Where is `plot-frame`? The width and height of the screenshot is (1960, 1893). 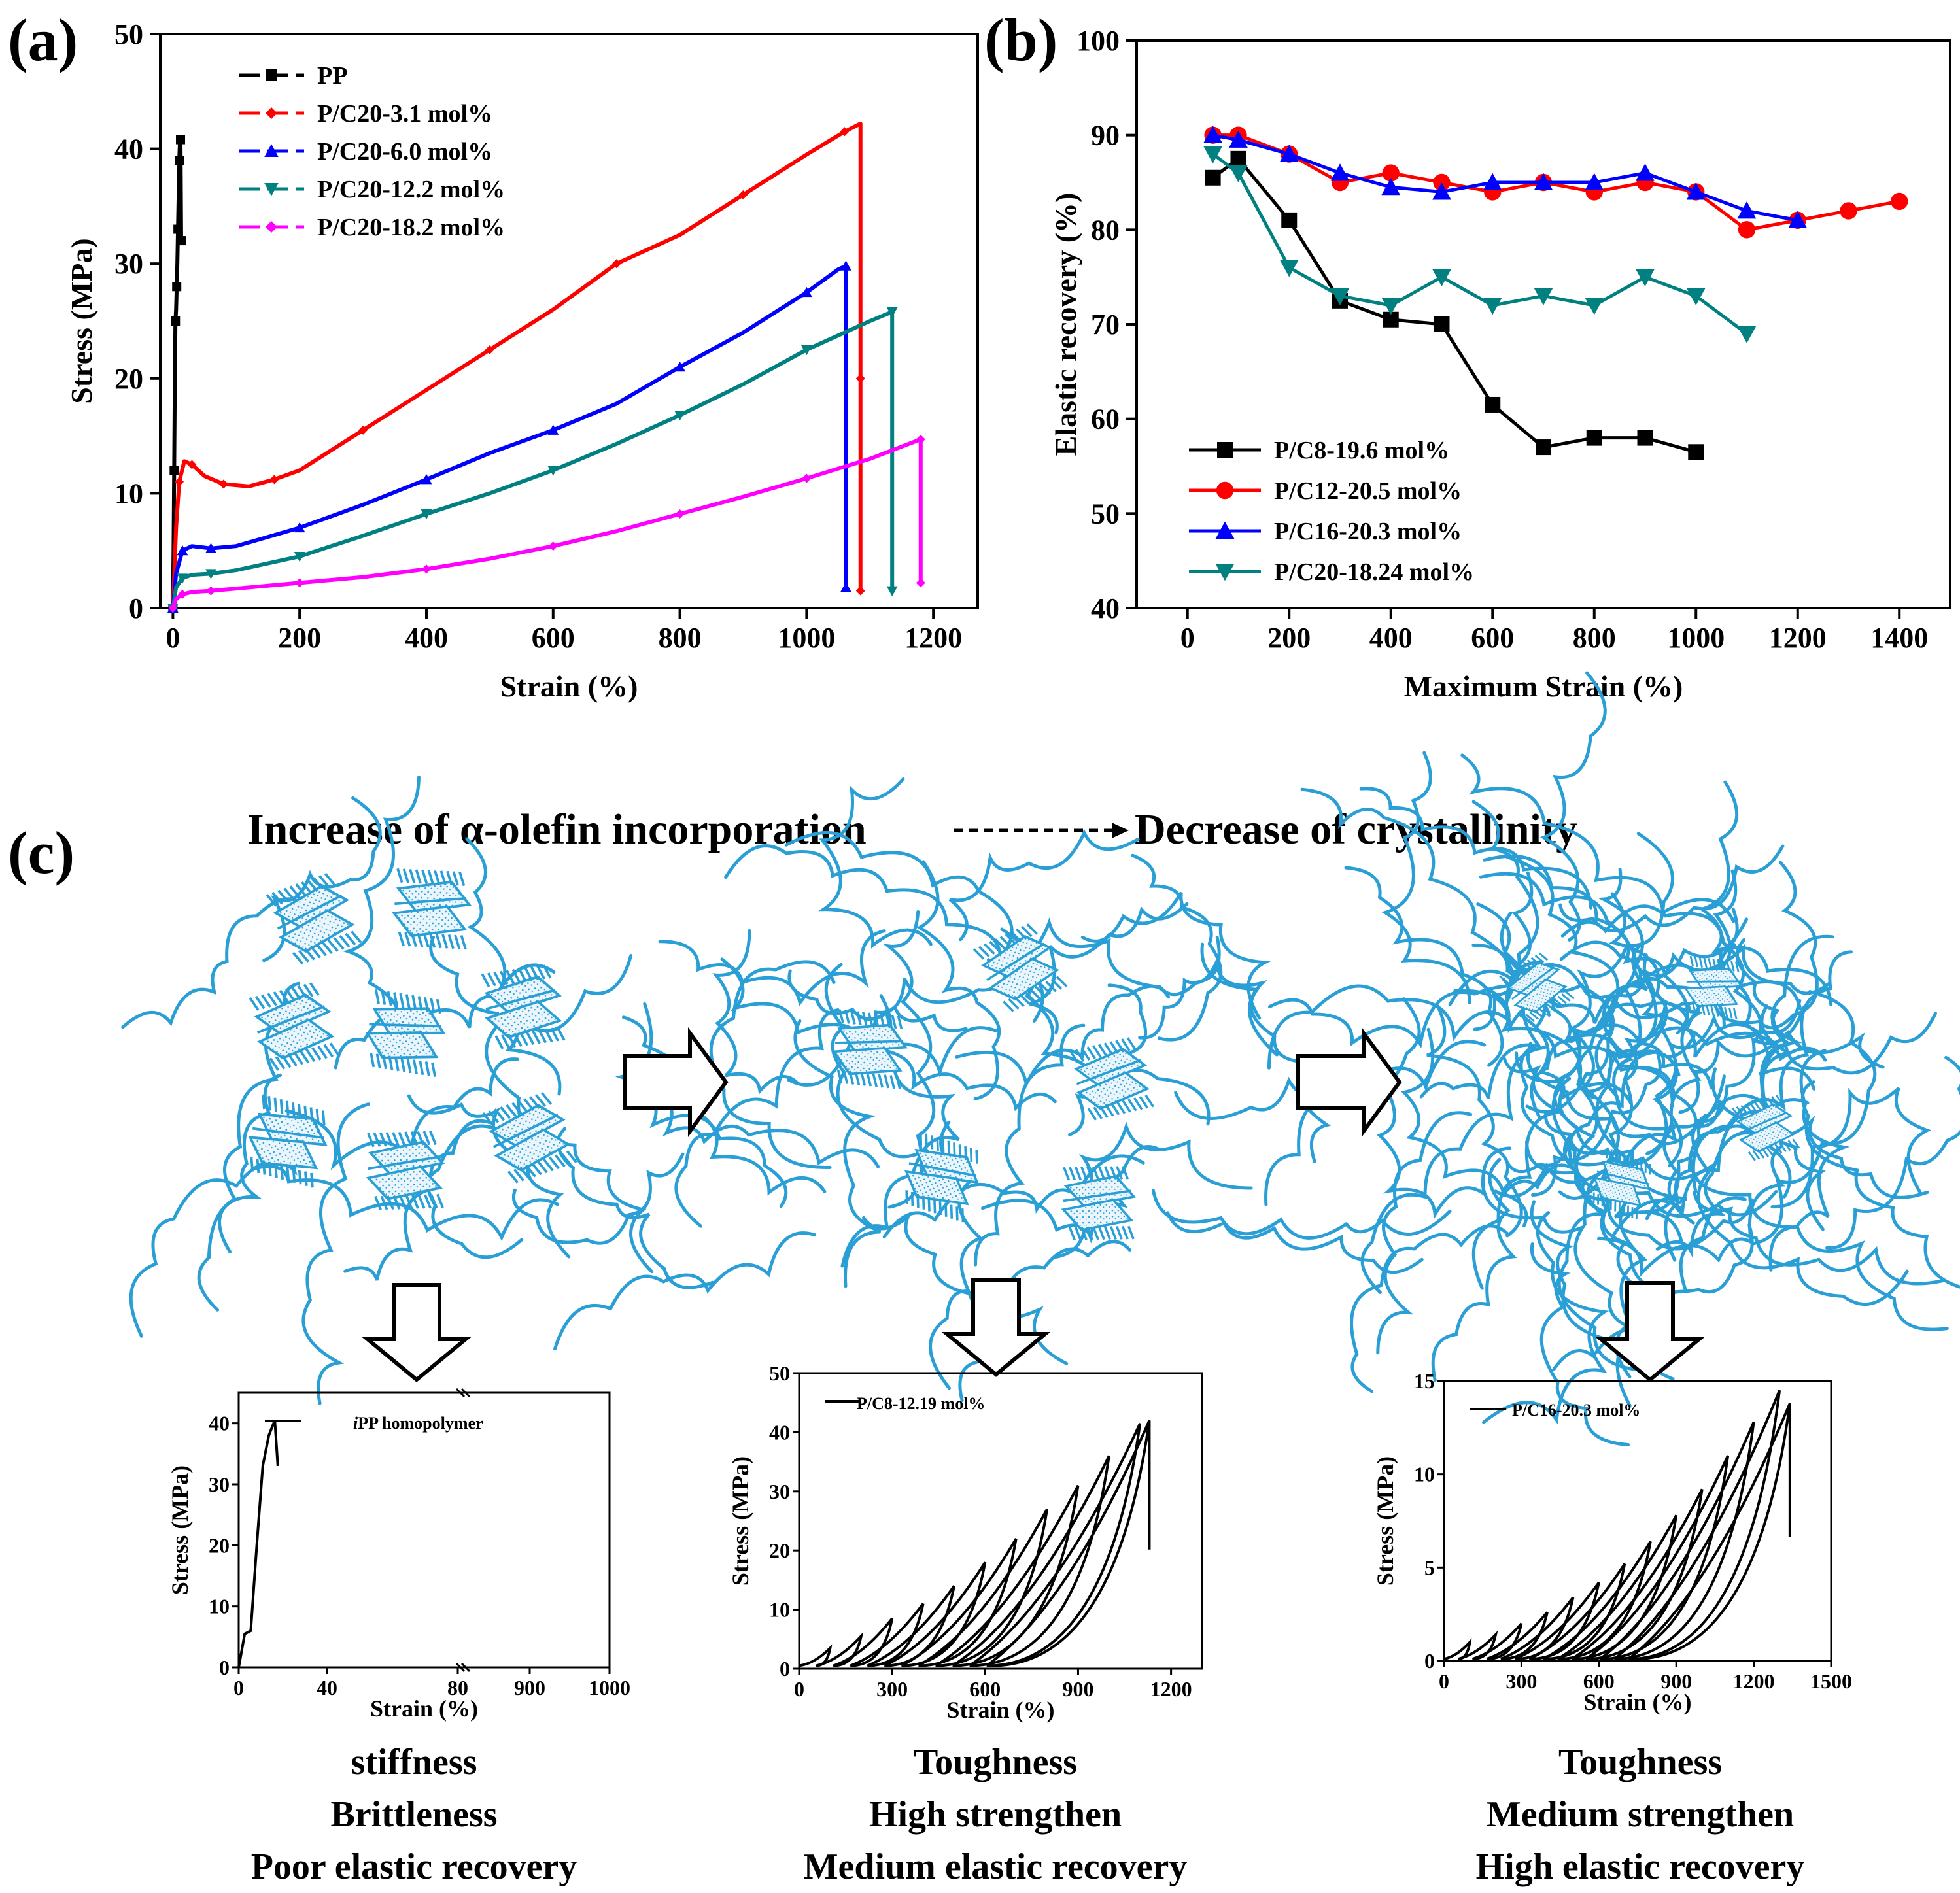 plot-frame is located at coordinates (1543, 324).